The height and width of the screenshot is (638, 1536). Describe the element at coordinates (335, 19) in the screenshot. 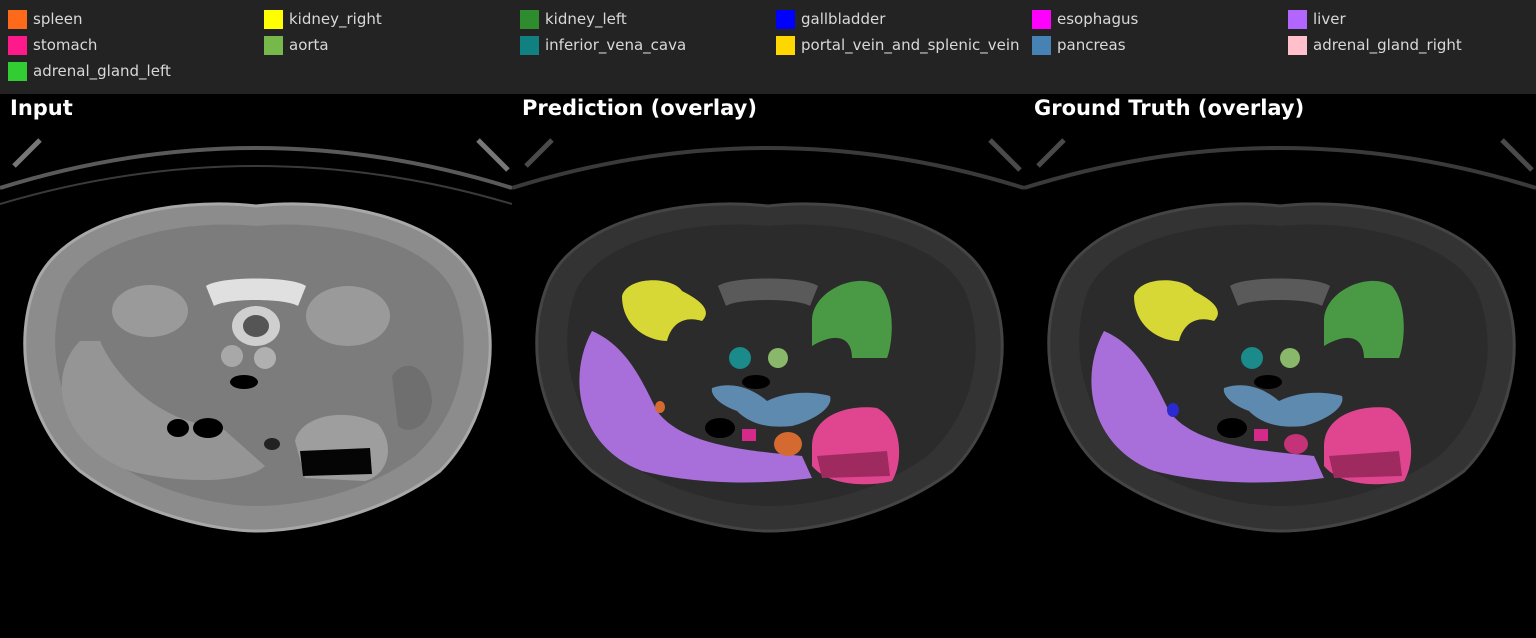

I see `legend-label: kidney_right` at that location.